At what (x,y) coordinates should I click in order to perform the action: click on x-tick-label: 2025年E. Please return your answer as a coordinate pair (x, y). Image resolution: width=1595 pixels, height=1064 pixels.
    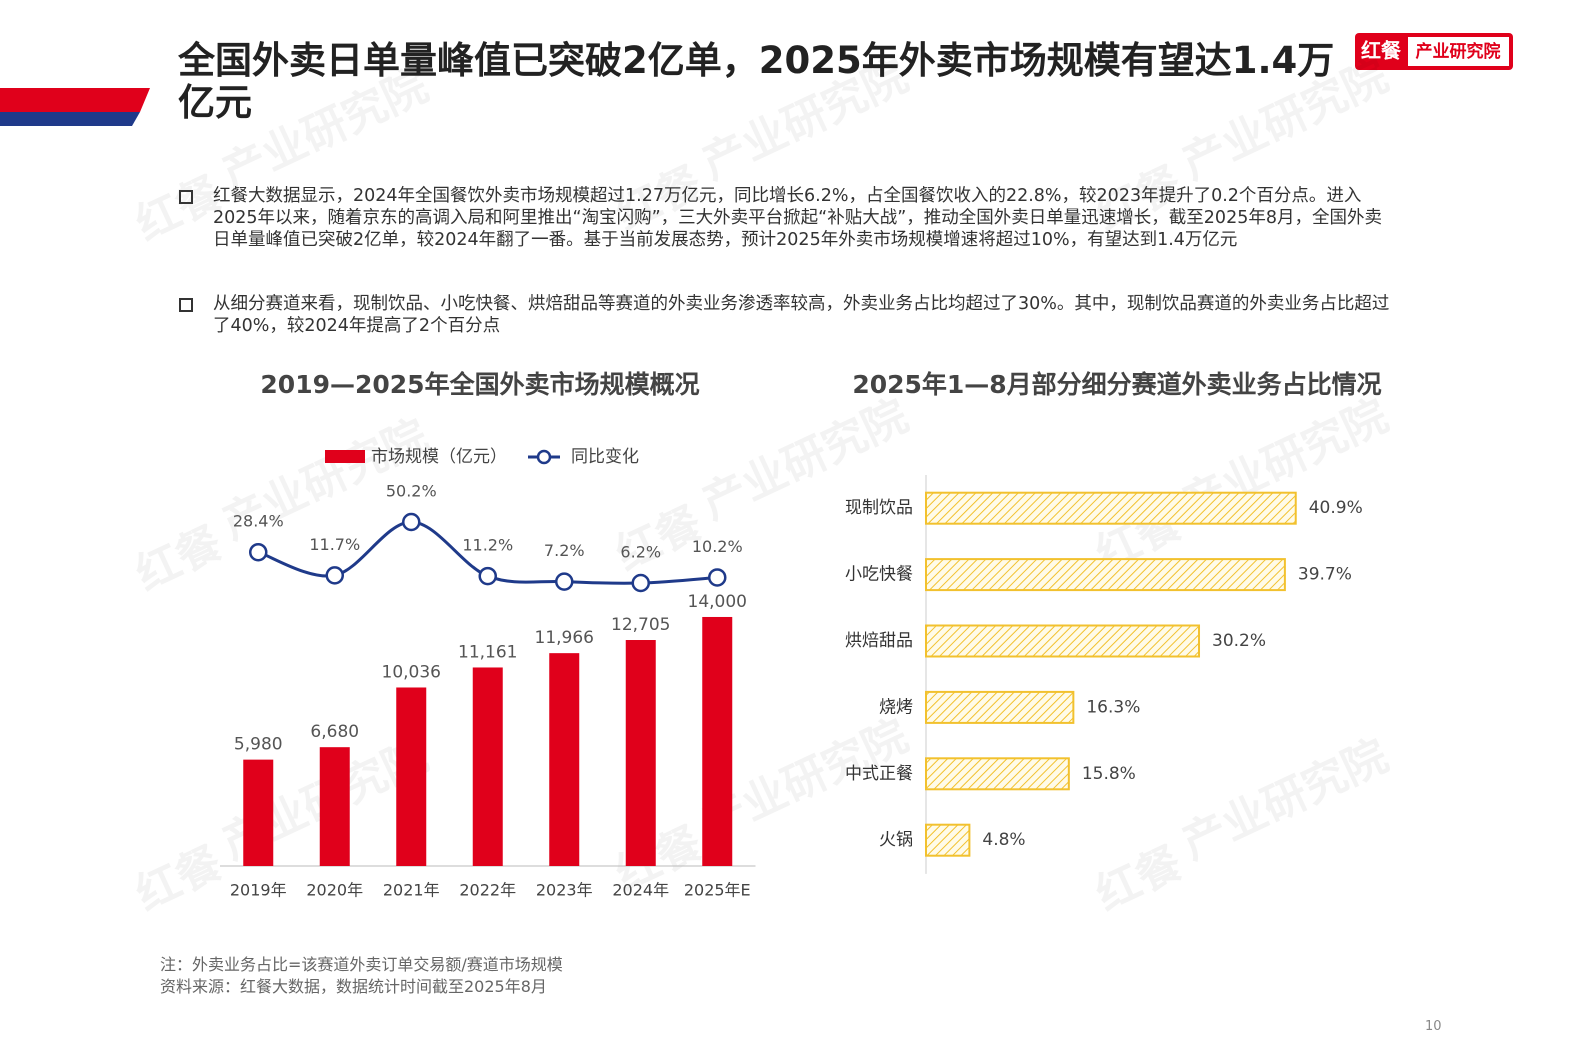
    Looking at the image, I should click on (717, 890).